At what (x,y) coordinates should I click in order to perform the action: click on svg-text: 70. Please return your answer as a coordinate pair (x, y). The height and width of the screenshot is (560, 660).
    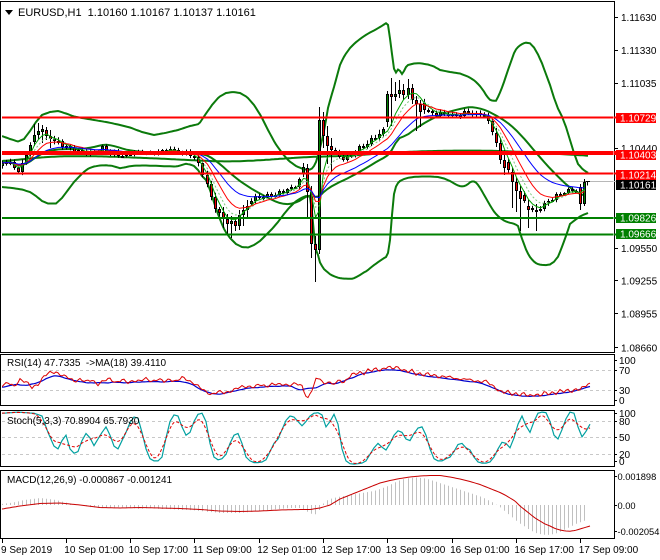
    Looking at the image, I should click on (625, 371).